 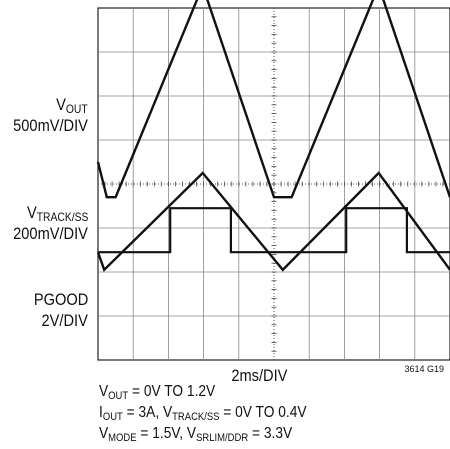 I want to click on caption-line-3: VMODE = 1.5V, VSRLIM/DDR = 3.3V, so click(x=196, y=434).